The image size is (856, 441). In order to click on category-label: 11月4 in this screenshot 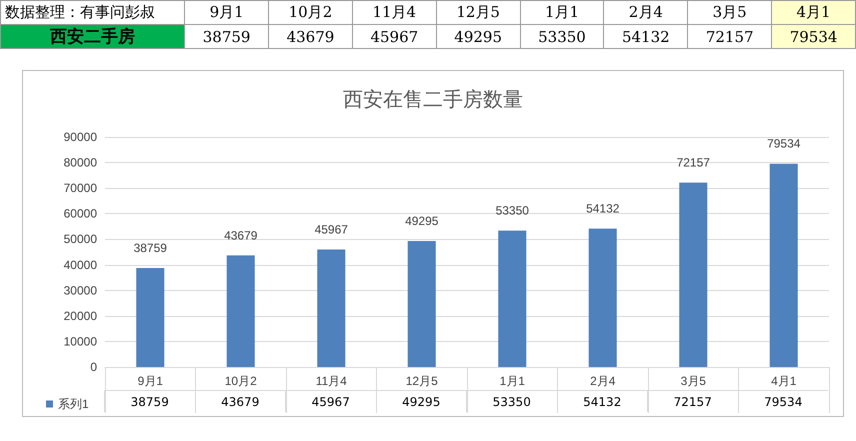, I will do `click(394, 12)`.